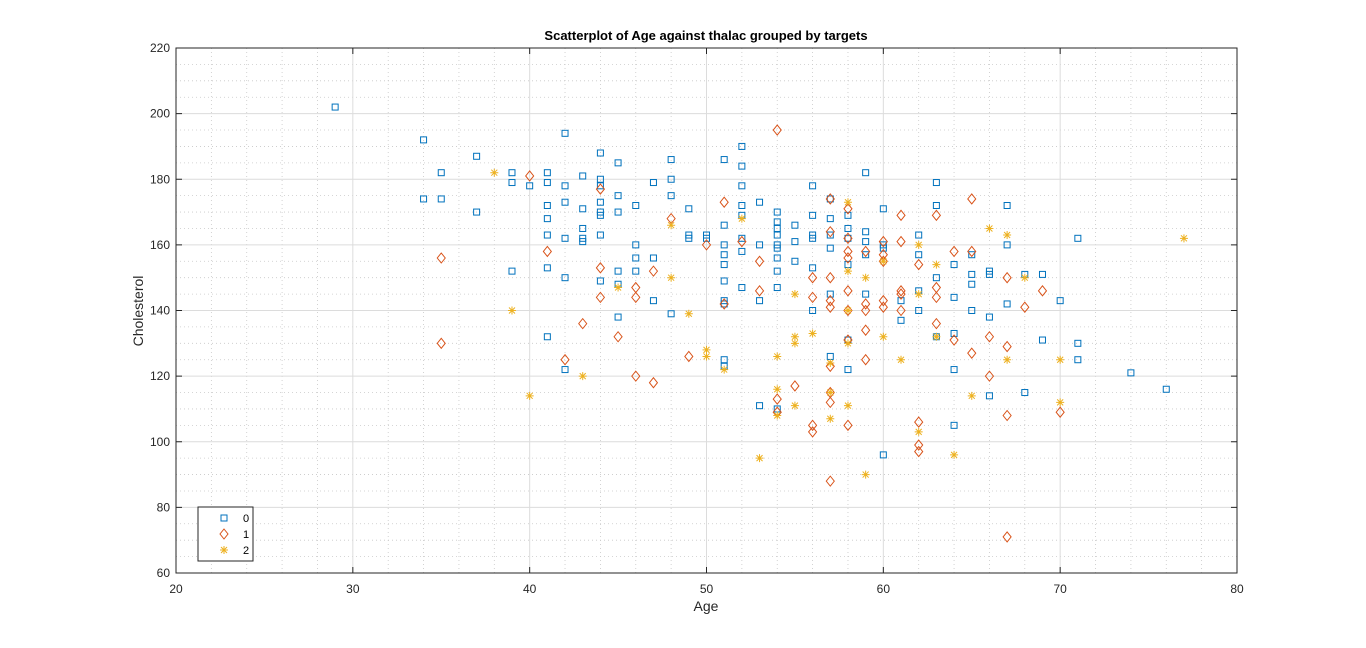 This screenshot has height=648, width=1366. What do you see at coordinates (225, 534) in the screenshot?
I see `legend: 0 1 2` at bounding box center [225, 534].